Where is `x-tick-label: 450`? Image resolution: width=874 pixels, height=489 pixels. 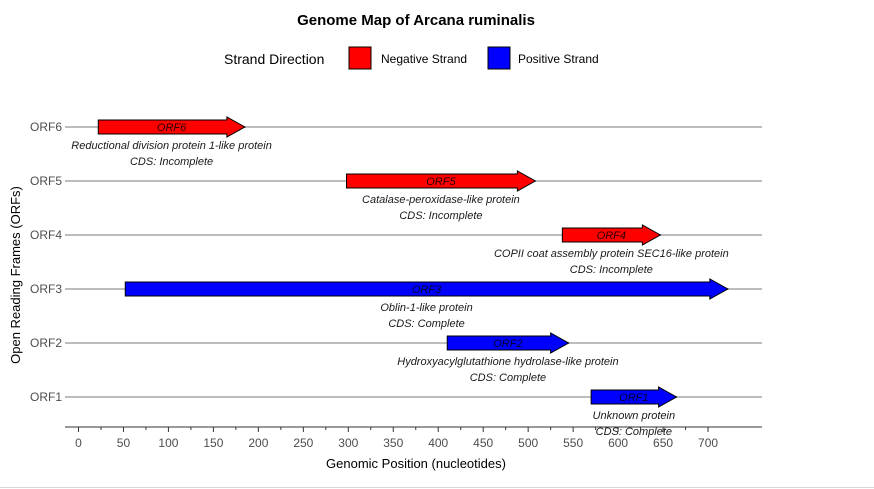 x-tick-label: 450 is located at coordinates (483, 443).